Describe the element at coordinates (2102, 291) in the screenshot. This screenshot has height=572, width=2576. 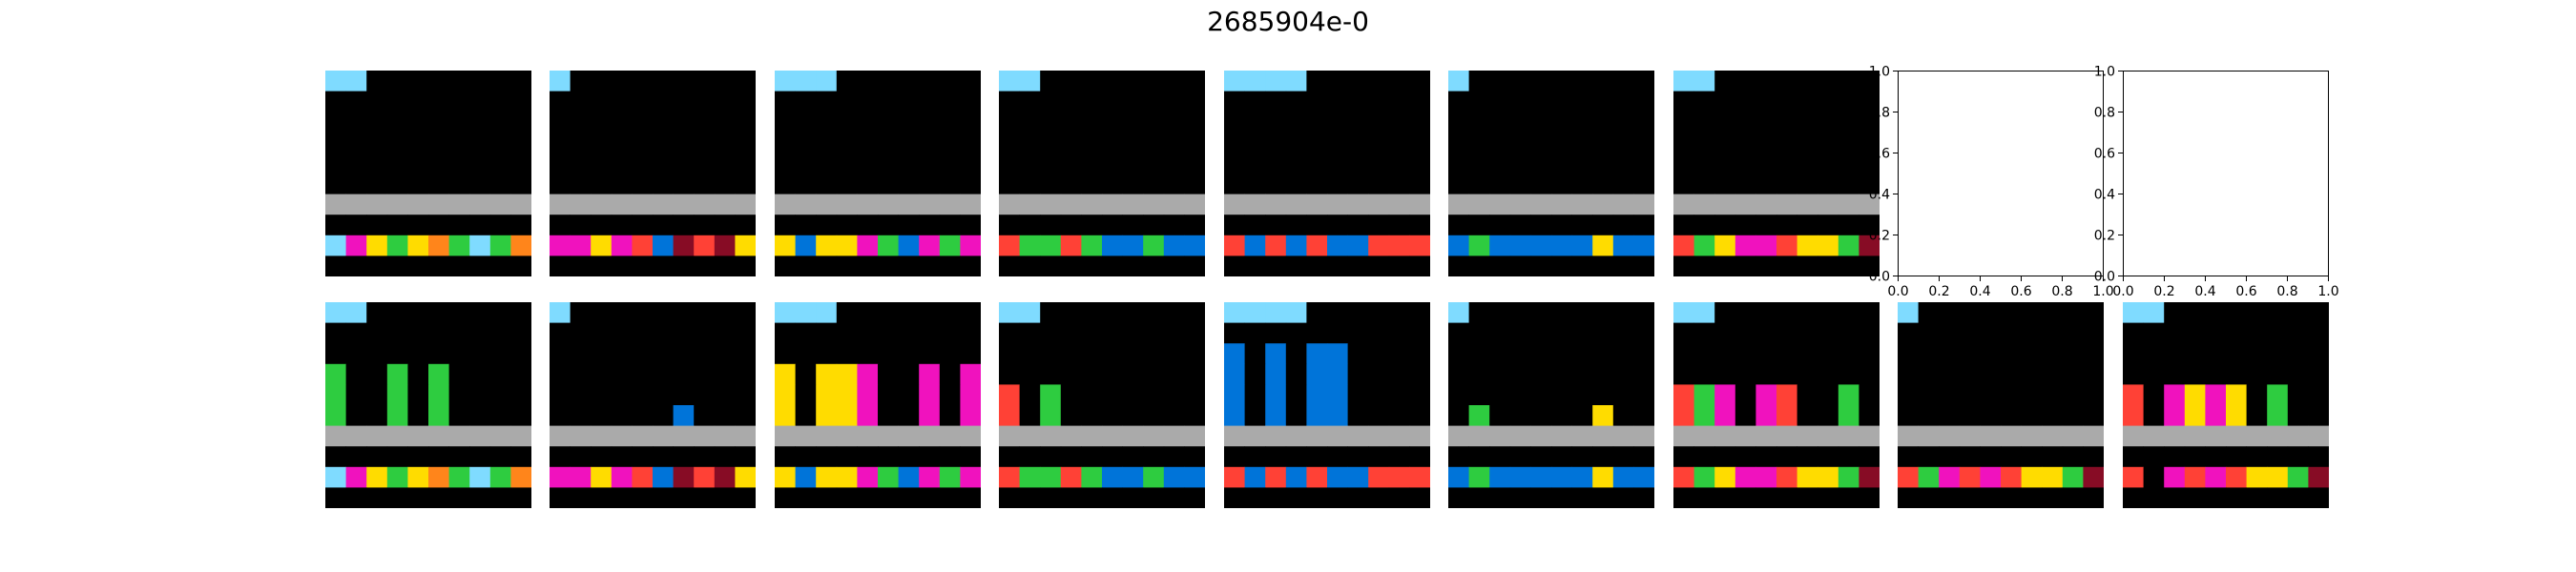
I see `x-tick-label: 1.0` at that location.